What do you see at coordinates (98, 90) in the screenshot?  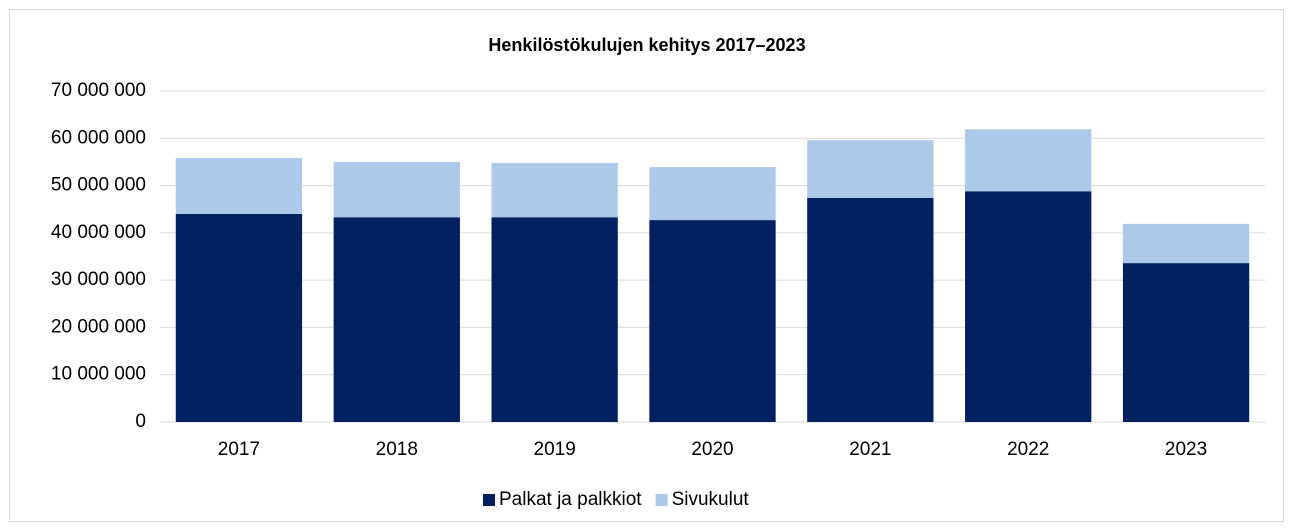 I see `y-tick-label: 70 000 000` at bounding box center [98, 90].